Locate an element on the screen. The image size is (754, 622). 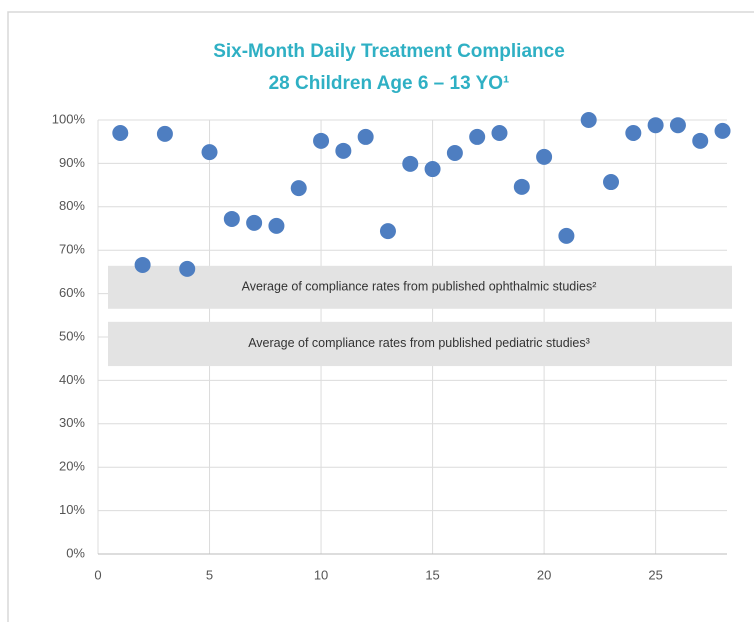
x-tick-label: 15 is located at coordinates (432, 574).